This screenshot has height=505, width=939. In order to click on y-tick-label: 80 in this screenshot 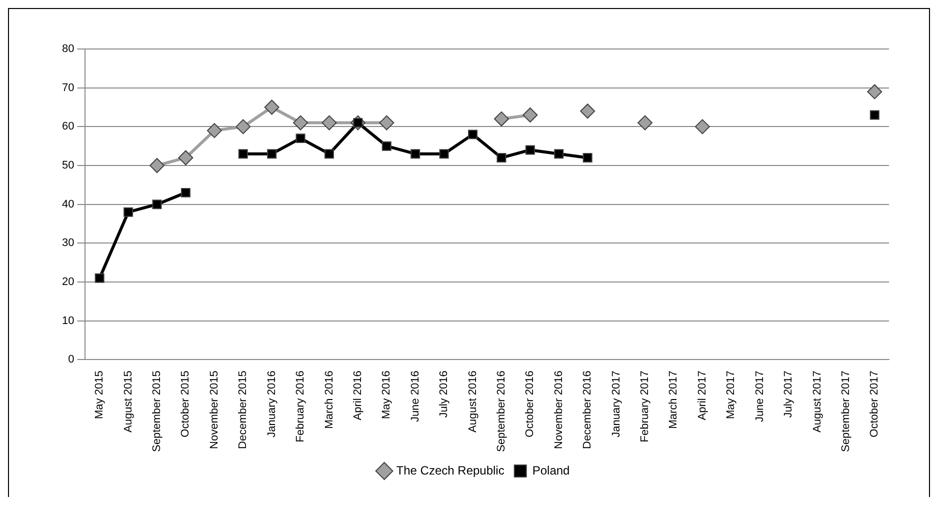, I will do `click(68, 49)`.